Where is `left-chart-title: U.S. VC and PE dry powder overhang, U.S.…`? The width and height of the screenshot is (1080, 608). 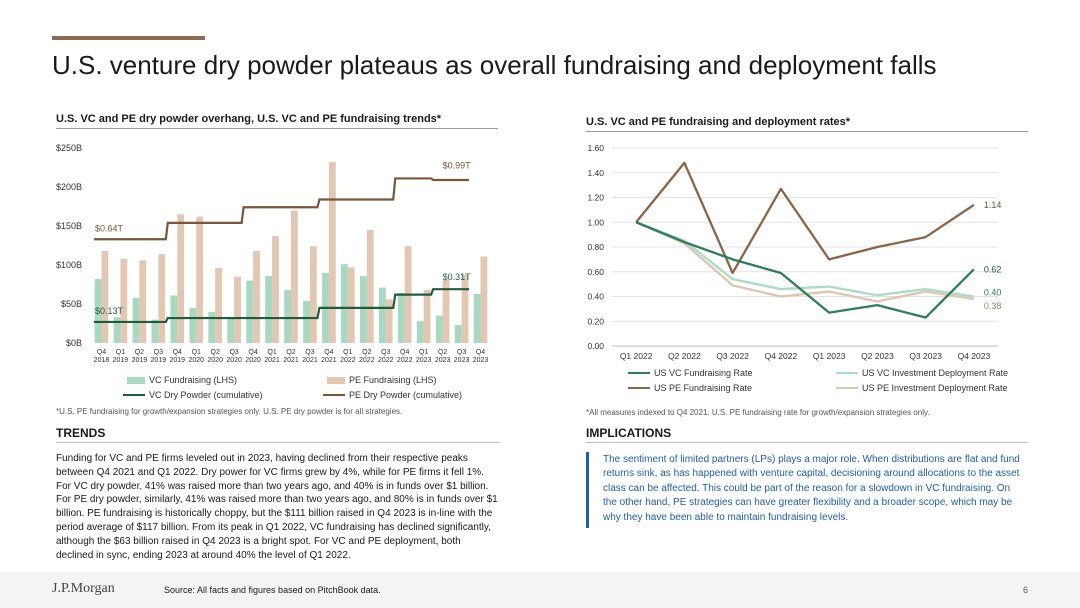
left-chart-title: U.S. VC and PE dry powder overhang, U.S.… is located at coordinates (249, 119).